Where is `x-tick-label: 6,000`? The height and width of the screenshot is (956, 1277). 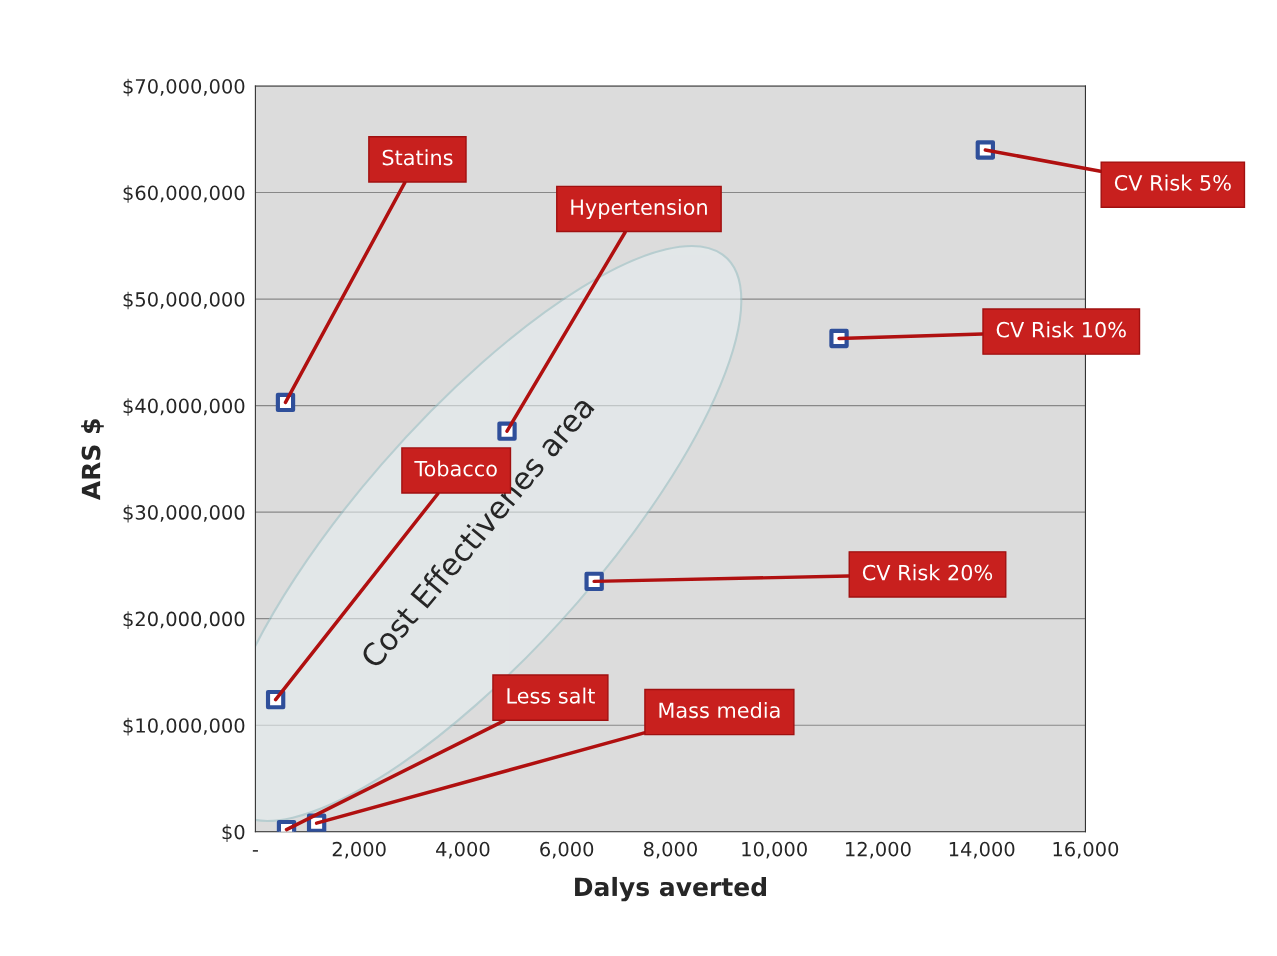
x-tick-label: 6,000 is located at coordinates (567, 850).